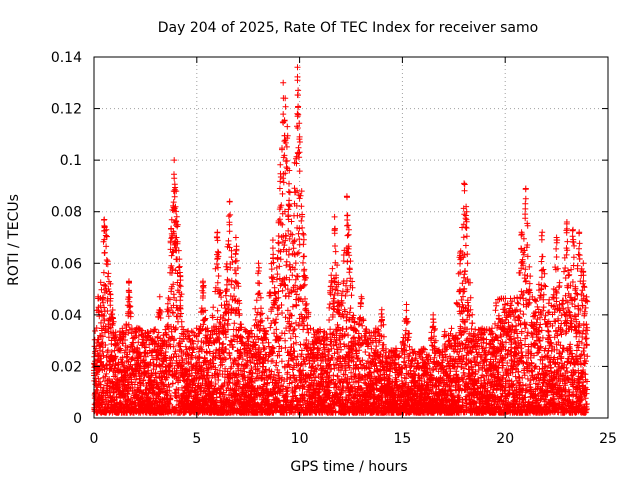 The width and height of the screenshot is (640, 480). What do you see at coordinates (71, 161) in the screenshot?
I see `y-tick-label: 0.1` at bounding box center [71, 161].